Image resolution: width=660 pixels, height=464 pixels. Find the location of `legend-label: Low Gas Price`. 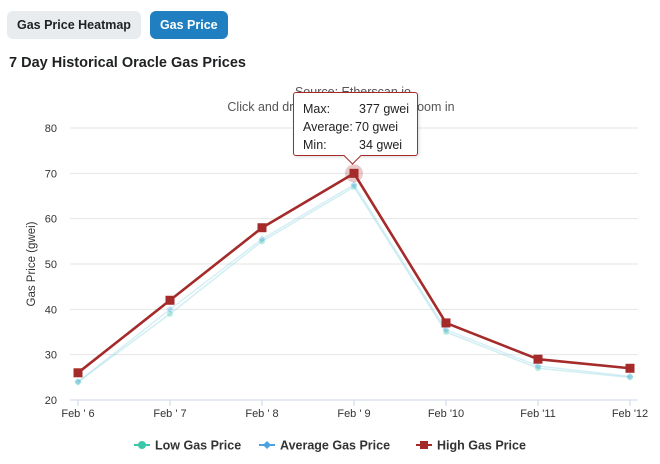

legend-label: Low Gas Price is located at coordinates (198, 446).